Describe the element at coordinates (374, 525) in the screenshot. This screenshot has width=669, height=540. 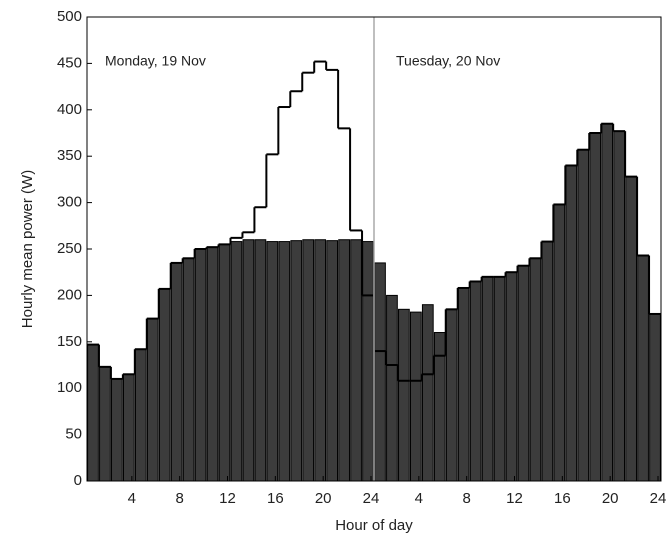
I see `x-axis-label: Hour of day` at that location.